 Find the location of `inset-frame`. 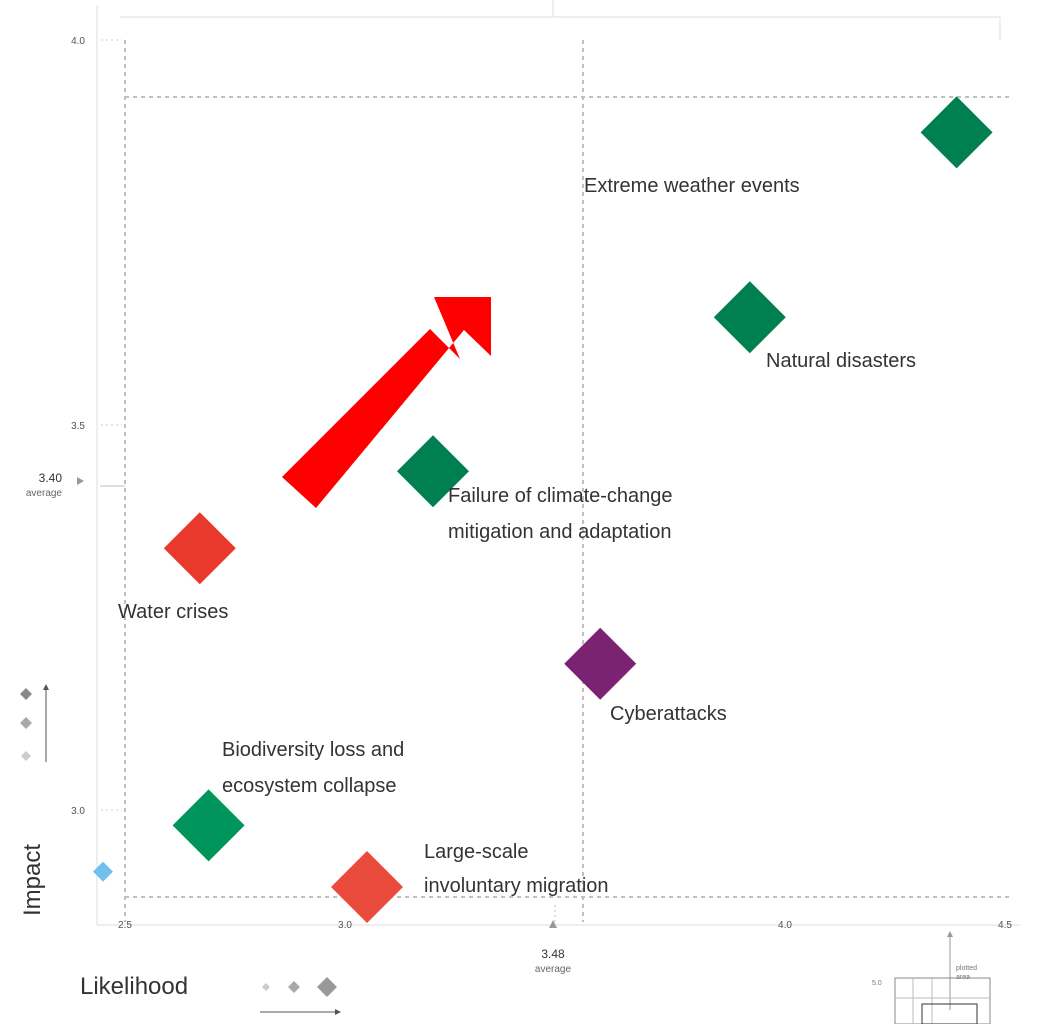

inset-frame is located at coordinates (942, 1000).